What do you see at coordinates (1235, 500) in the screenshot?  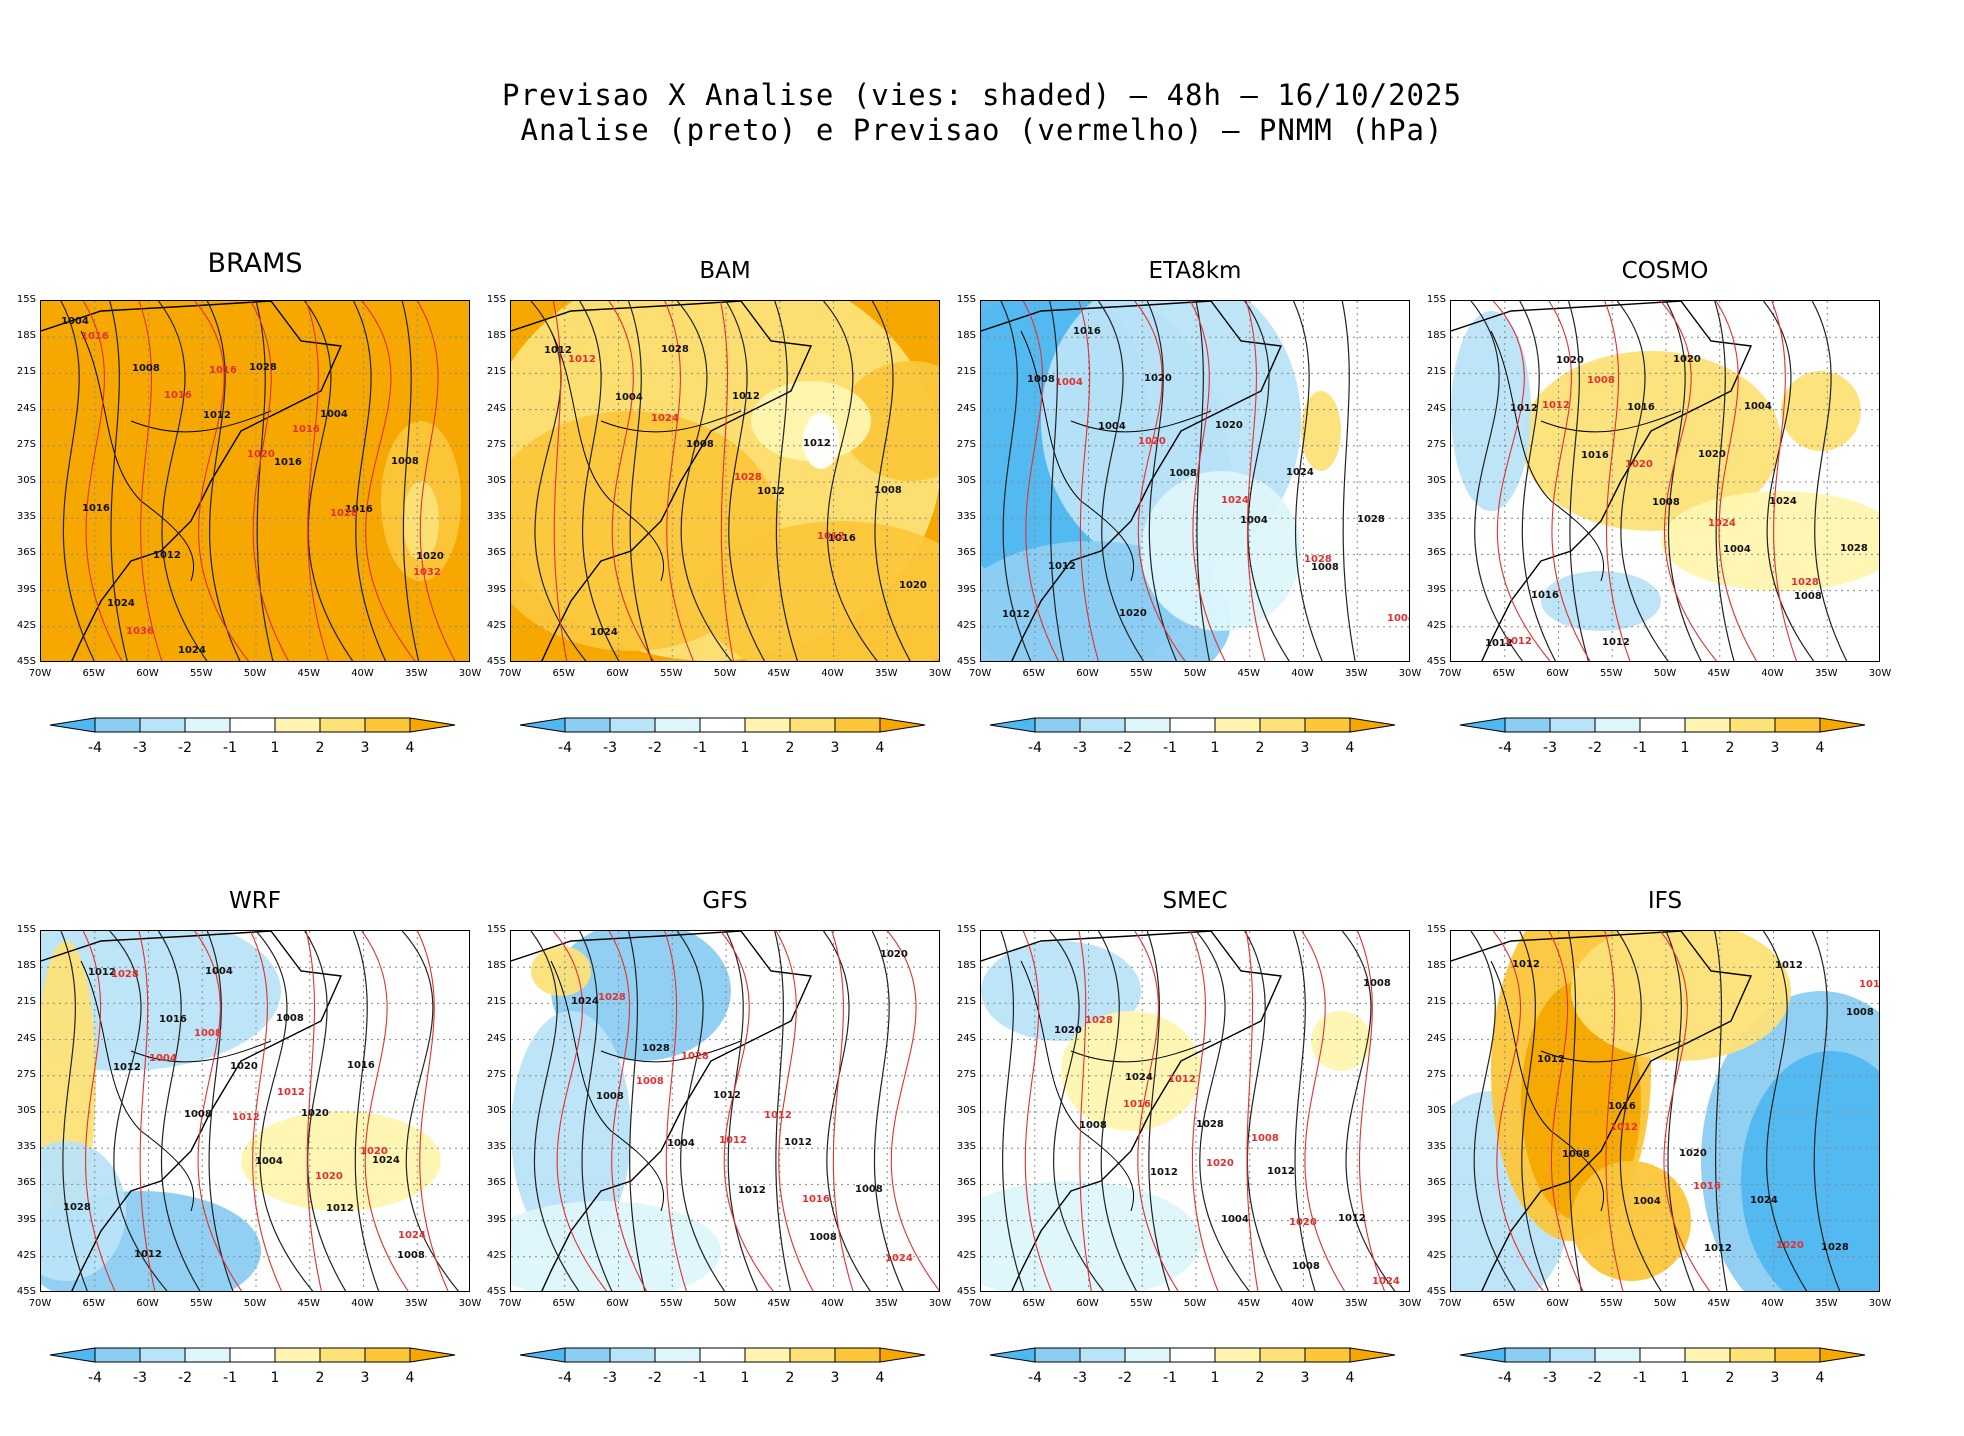 I see `forecast-isobar-label: 1024` at bounding box center [1235, 500].